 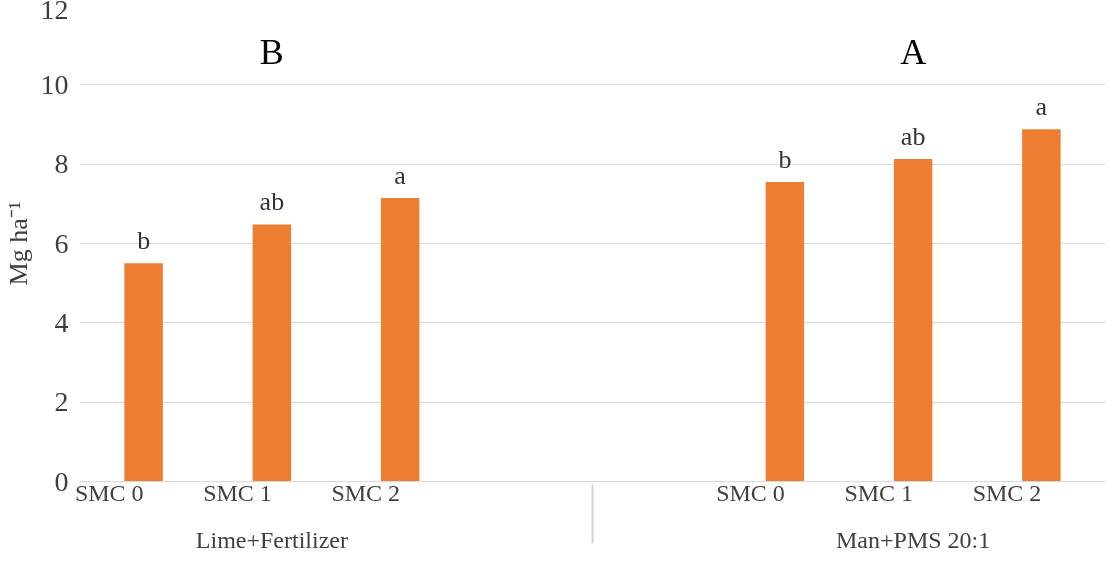 I want to click on y-tick-label: 10, so click(x=54, y=84).